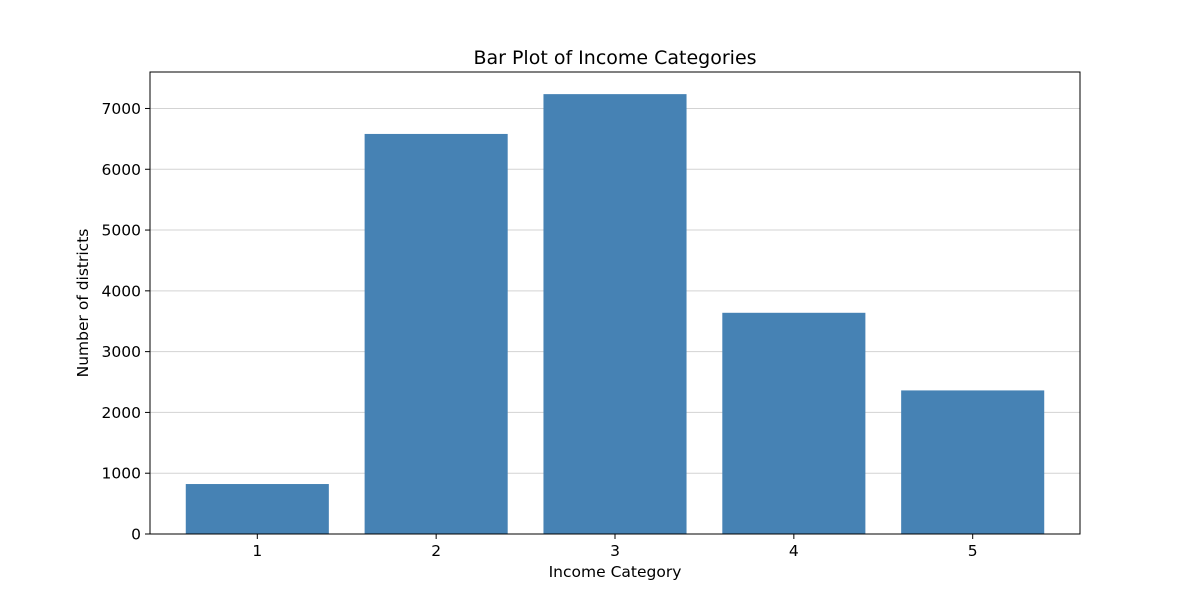 The height and width of the screenshot is (600, 1200). I want to click on x-tick-label: 1, so click(257, 551).